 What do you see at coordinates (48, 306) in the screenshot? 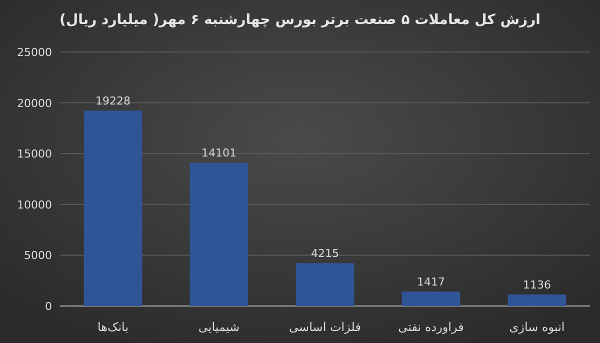
I see `y-tick-label: 0` at bounding box center [48, 306].